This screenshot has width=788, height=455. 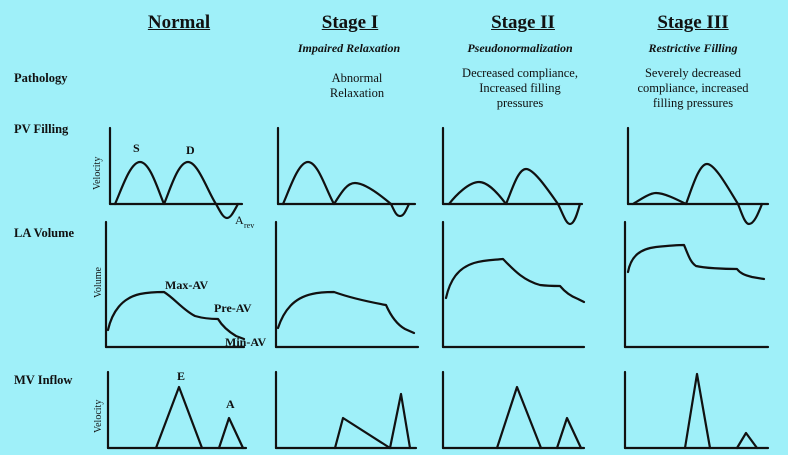 What do you see at coordinates (181, 376) in the screenshot?
I see `e-wave-label: E` at bounding box center [181, 376].